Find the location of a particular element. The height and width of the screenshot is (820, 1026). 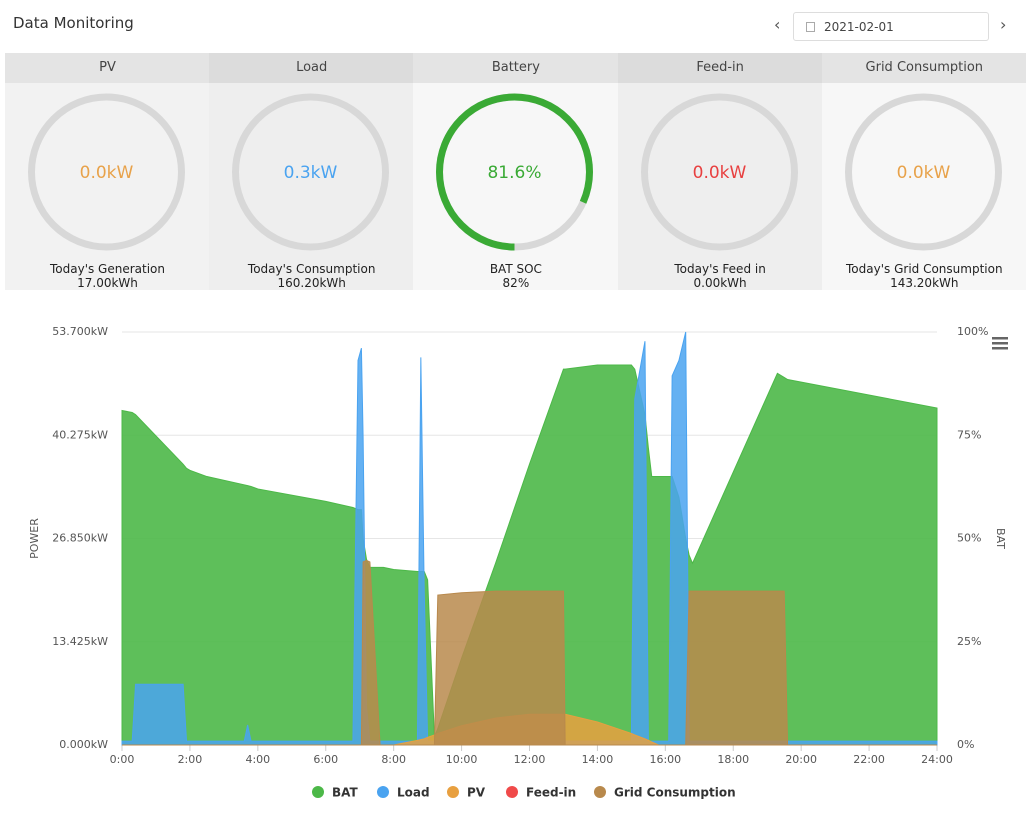

card-total: 17.00kWh is located at coordinates (107, 283).